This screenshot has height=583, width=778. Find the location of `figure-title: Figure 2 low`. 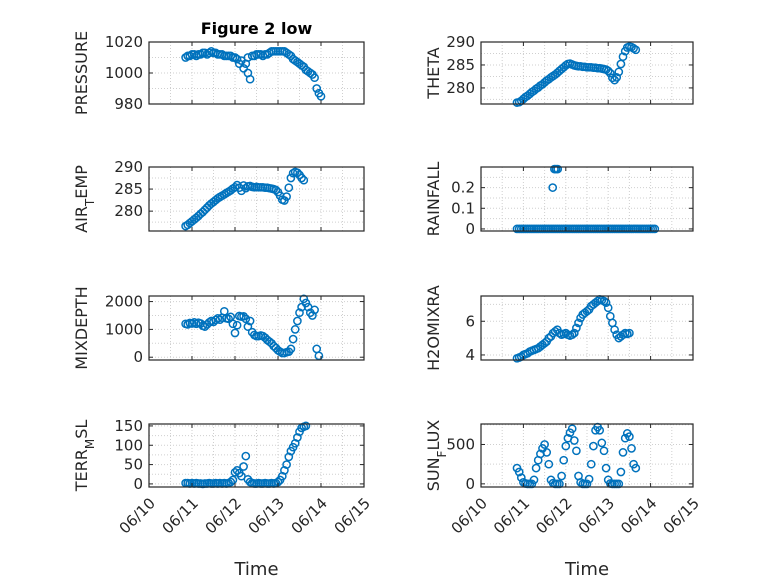

figure-title: Figure 2 low is located at coordinates (257, 28).